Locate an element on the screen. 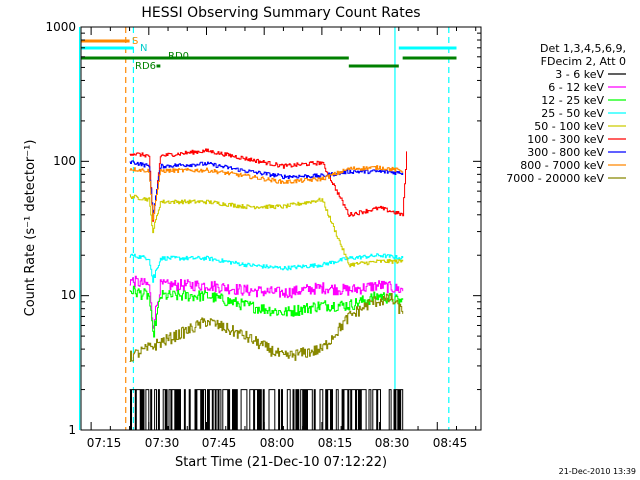 The height and width of the screenshot is (480, 640). series-line-25-50-kev is located at coordinates (266, 268).